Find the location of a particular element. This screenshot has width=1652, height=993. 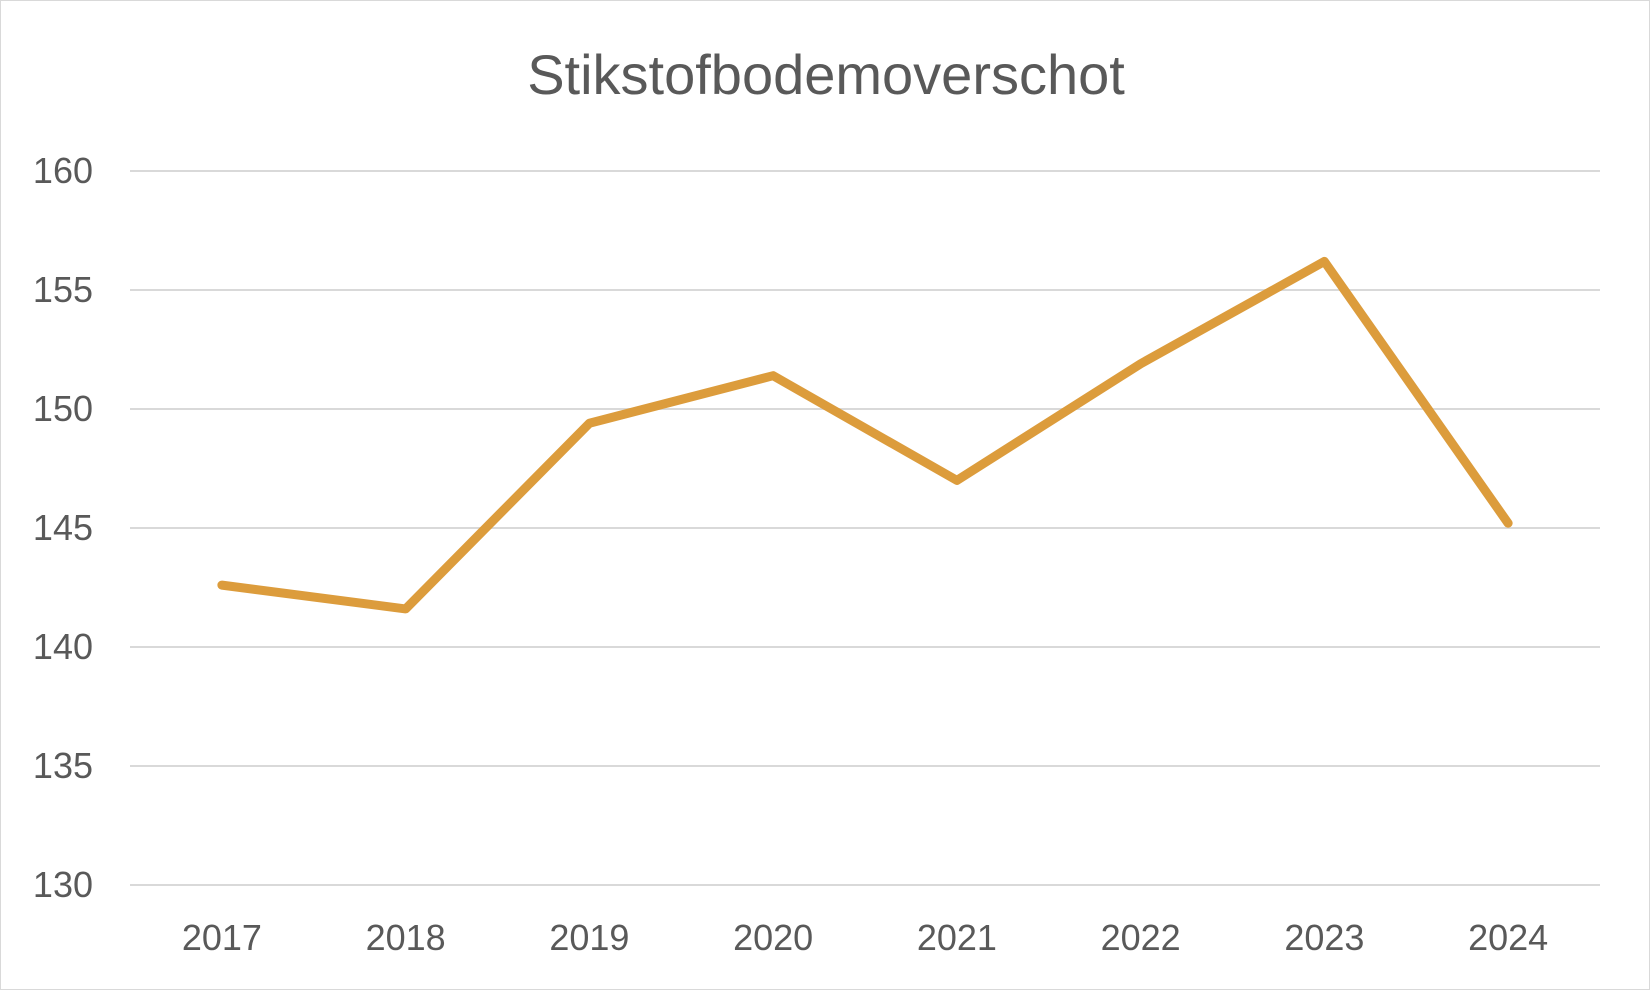

y-axis-labels: 130 135 140 145 150 155 160 is located at coordinates (63, 527).